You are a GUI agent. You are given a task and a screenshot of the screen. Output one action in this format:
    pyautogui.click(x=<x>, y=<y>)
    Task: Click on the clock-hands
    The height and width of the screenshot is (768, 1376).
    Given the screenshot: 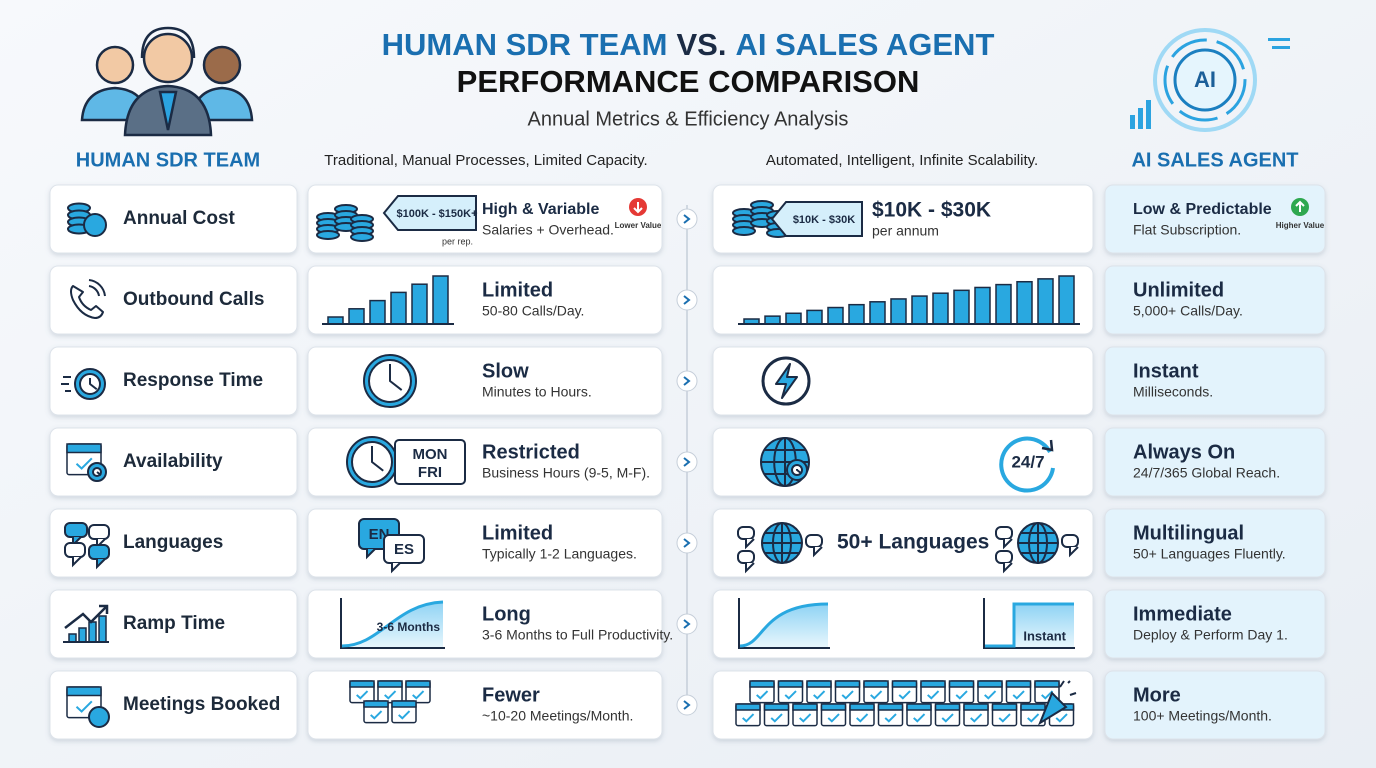 What is the action you would take?
    pyautogui.click(x=396, y=377)
    